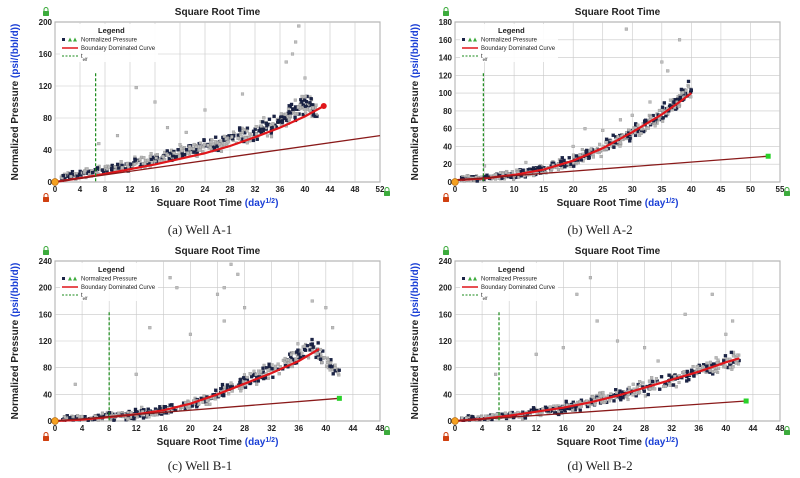  What do you see at coordinates (352, 428) in the screenshot?
I see `x-tick-label: 44` at bounding box center [352, 428].